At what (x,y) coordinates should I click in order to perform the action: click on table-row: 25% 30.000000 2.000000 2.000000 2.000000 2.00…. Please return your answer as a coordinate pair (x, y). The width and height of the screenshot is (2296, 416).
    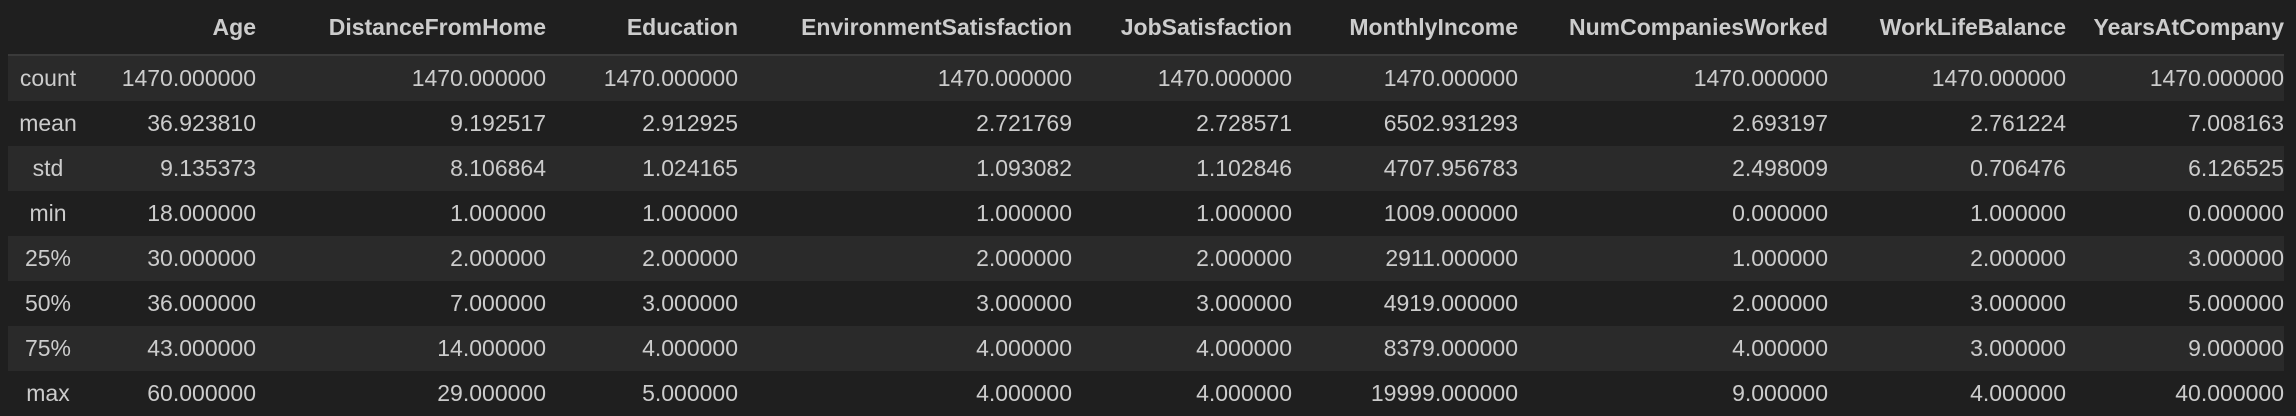
    Looking at the image, I should click on (1146, 258).